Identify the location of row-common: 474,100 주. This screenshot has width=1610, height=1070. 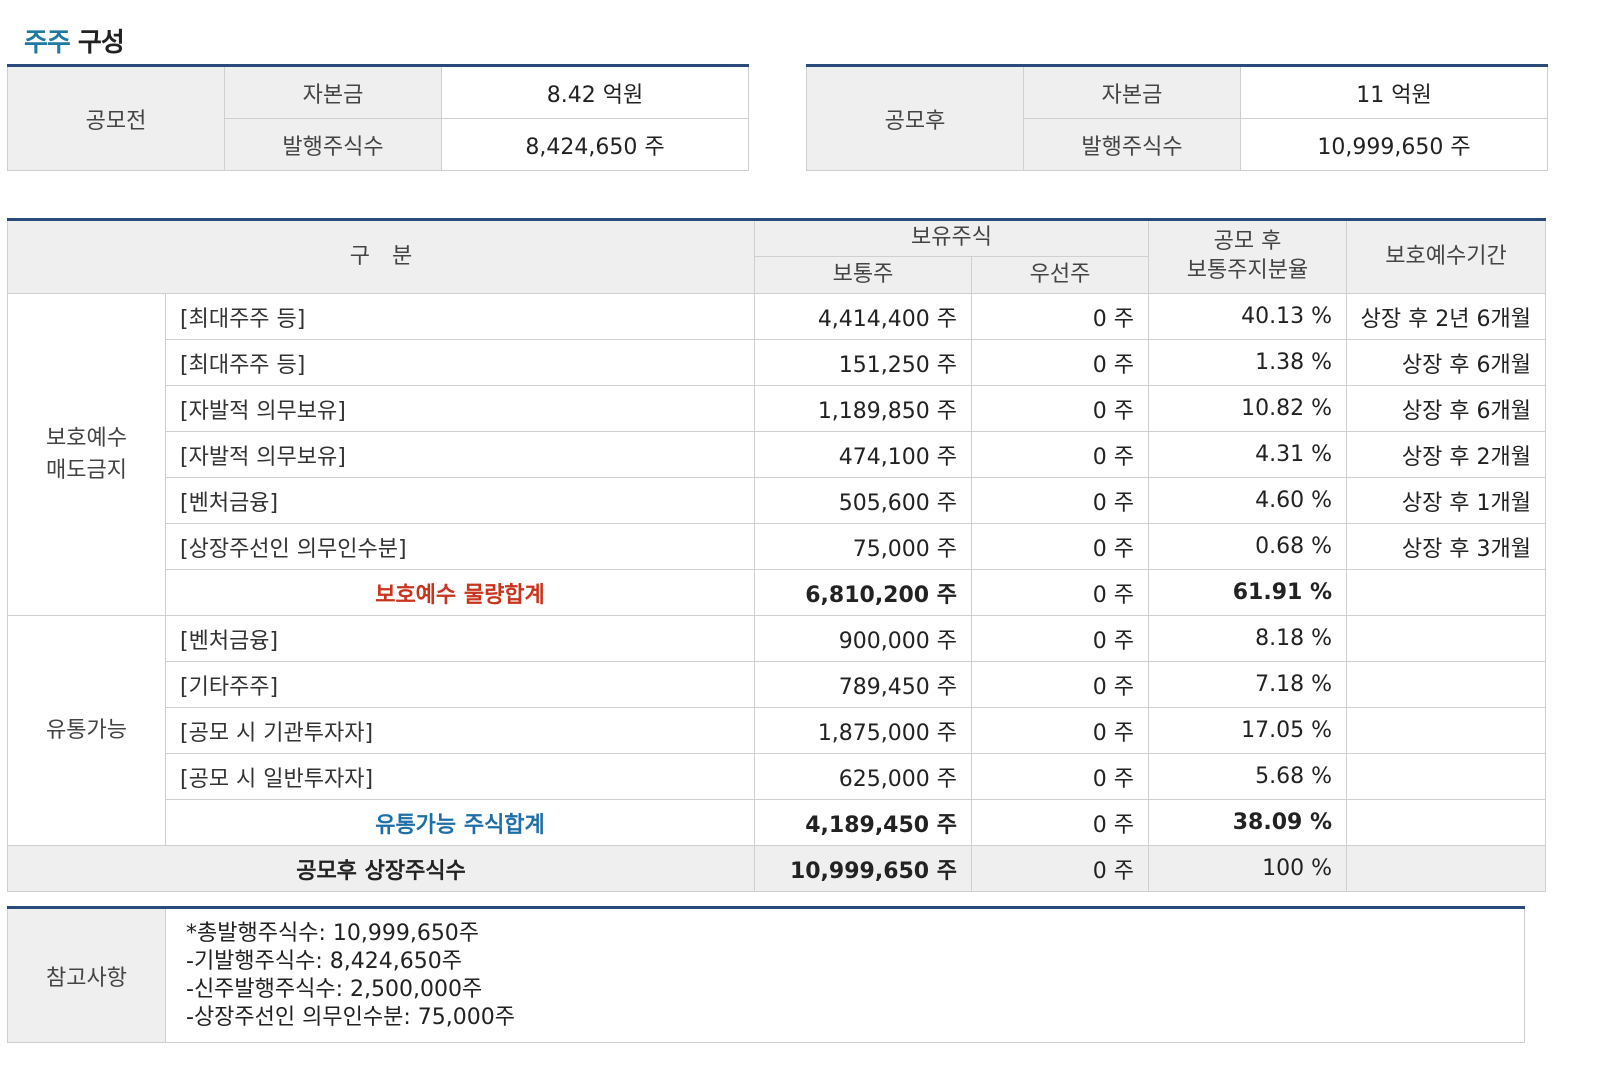
(863, 454).